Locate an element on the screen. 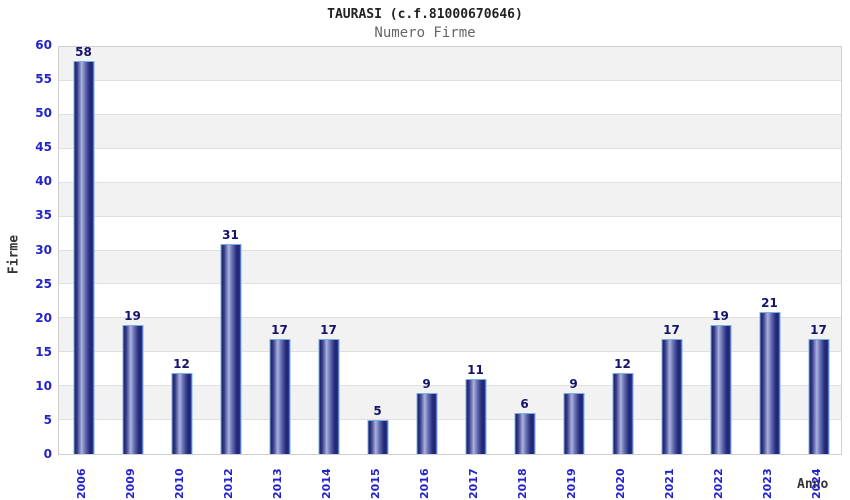  x-tick-label: 2014 is located at coordinates (326, 483).